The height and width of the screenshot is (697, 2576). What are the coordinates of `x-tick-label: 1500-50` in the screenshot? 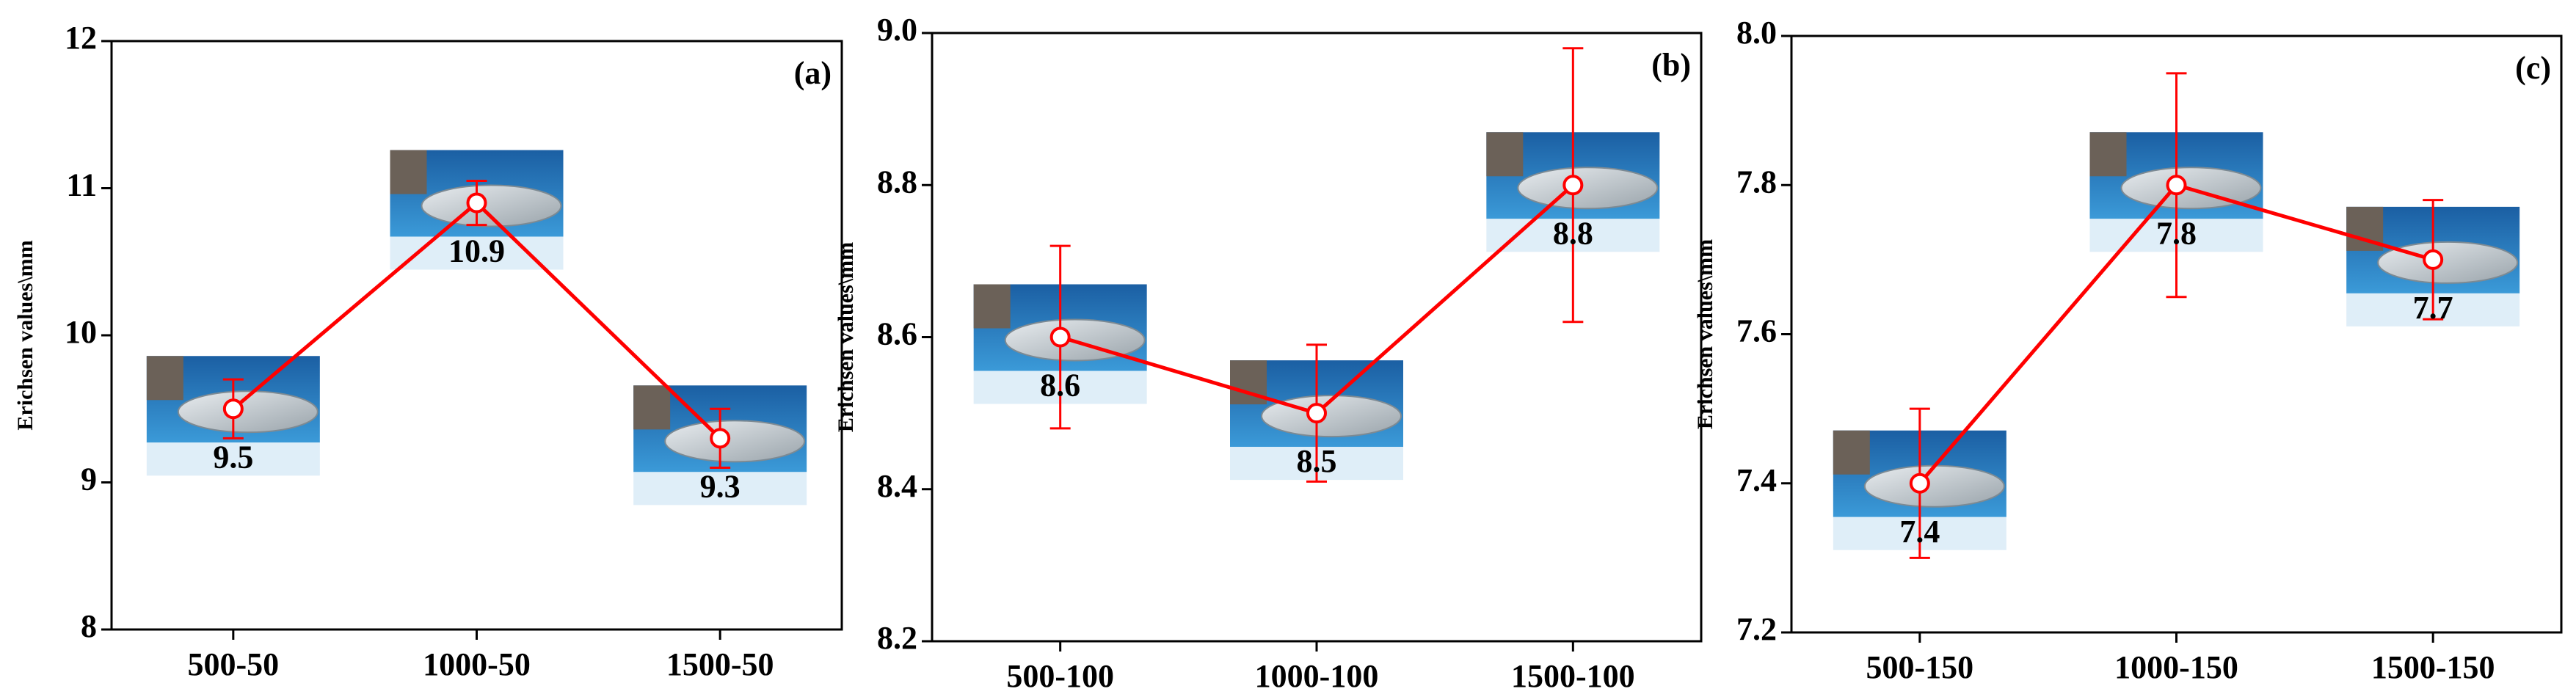 It's located at (720, 664).